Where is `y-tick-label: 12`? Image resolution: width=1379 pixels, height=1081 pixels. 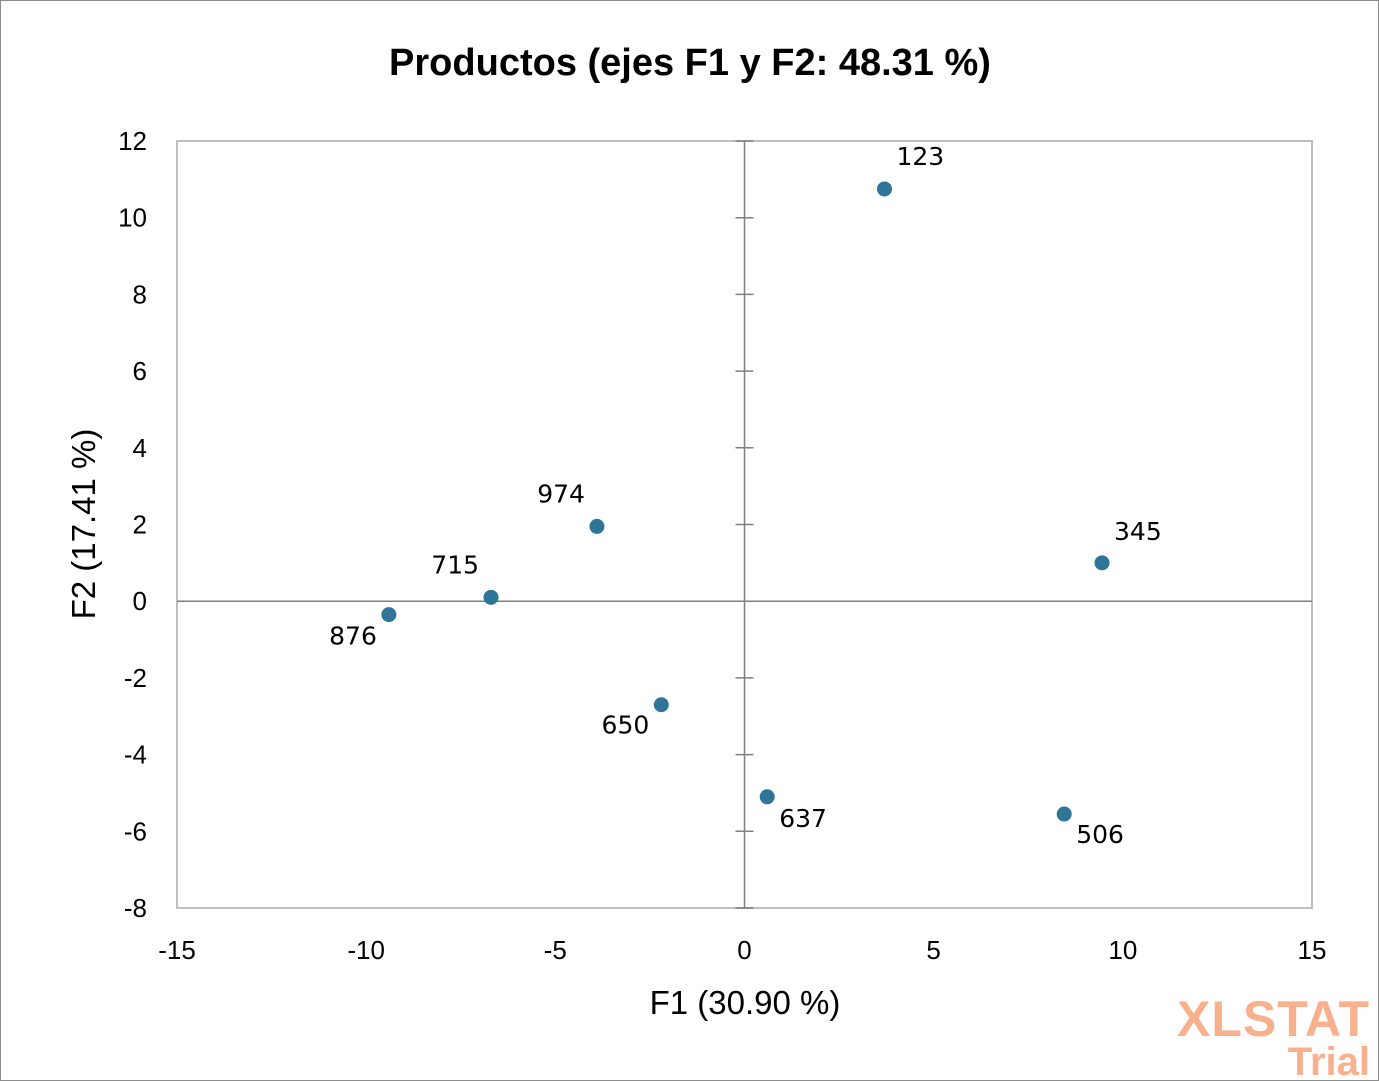 y-tick-label: 12 is located at coordinates (132, 141).